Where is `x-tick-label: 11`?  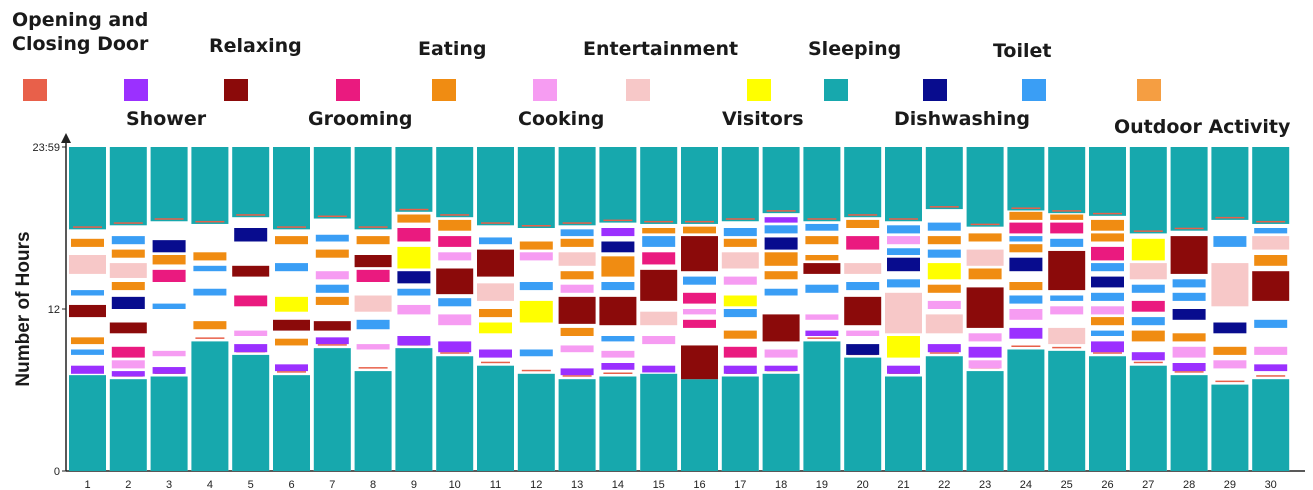
x-tick-label: 11 is located at coordinates (495, 484).